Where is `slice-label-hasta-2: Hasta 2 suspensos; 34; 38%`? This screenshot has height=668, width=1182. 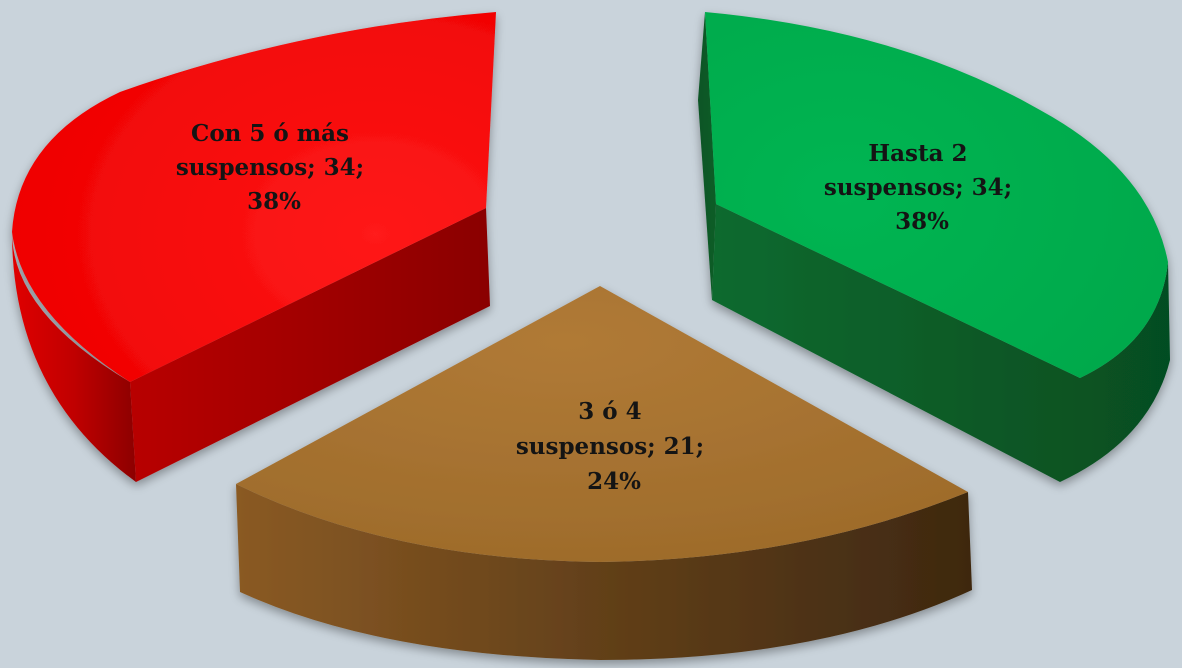 slice-label-hasta-2: Hasta 2 suspensos; 34; 38% is located at coordinates (922, 187).